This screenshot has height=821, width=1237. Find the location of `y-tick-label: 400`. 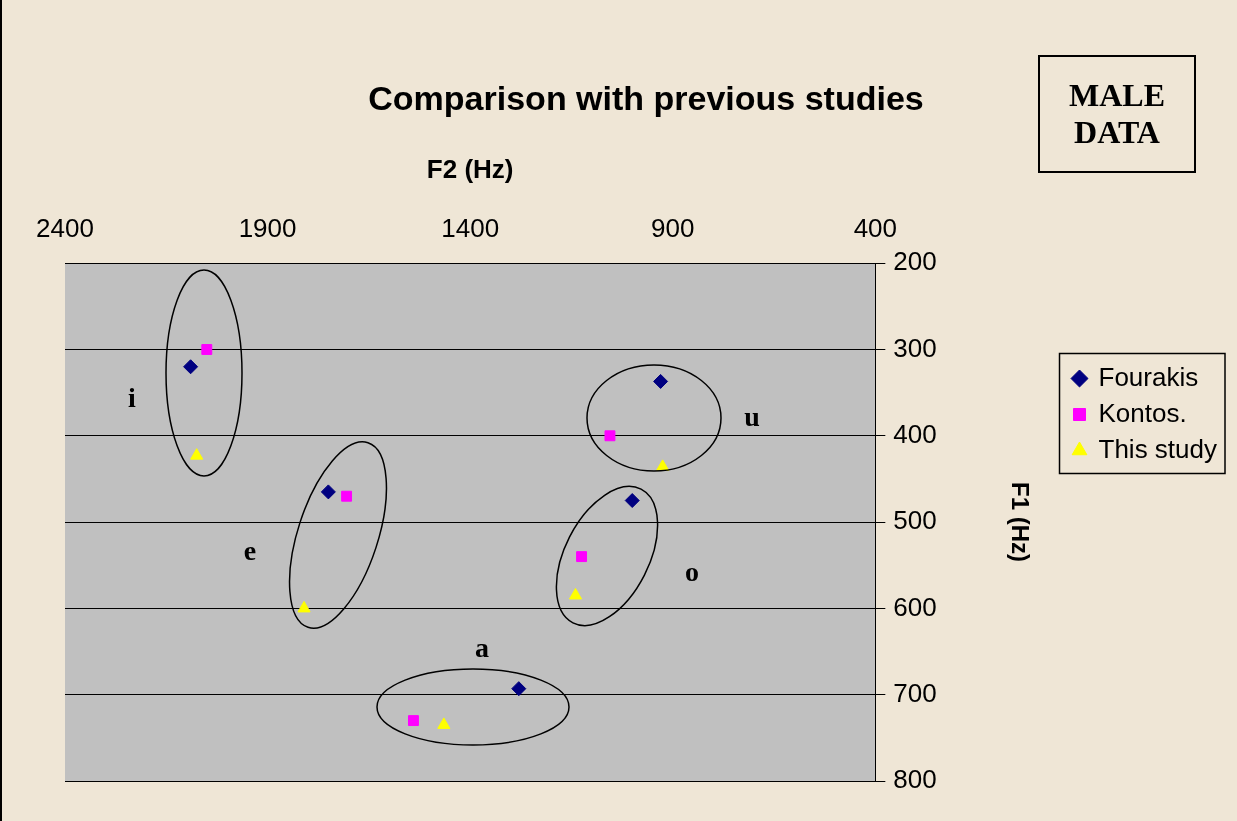

y-tick-label: 400 is located at coordinates (915, 433).